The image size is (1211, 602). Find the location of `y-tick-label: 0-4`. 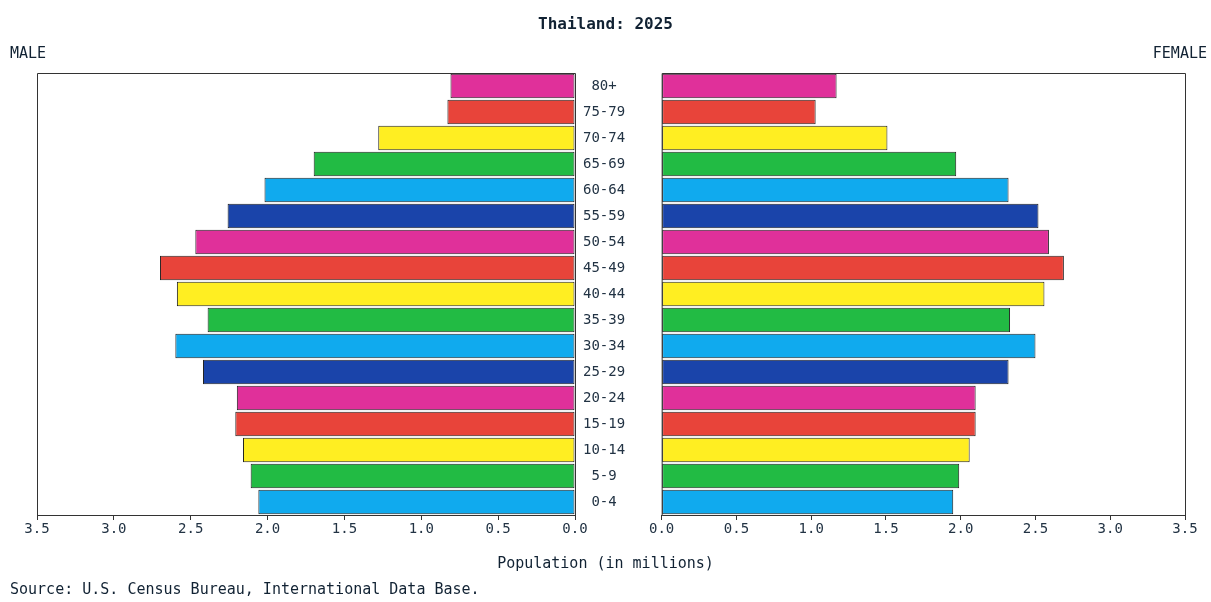

y-tick-label: 0-4 is located at coordinates (604, 500).